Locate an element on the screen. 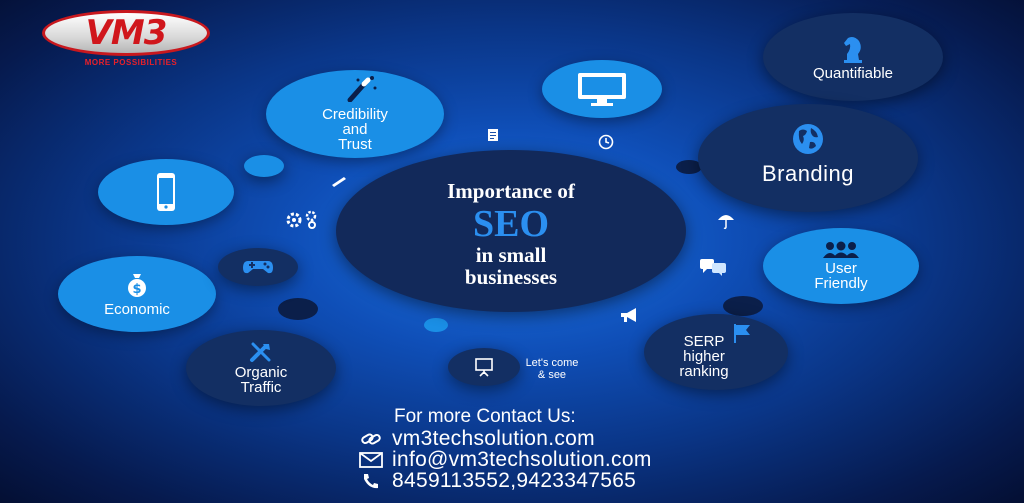 This screenshot has width=1024, height=503. user-friendly-bubble: User Friendly is located at coordinates (841, 266).